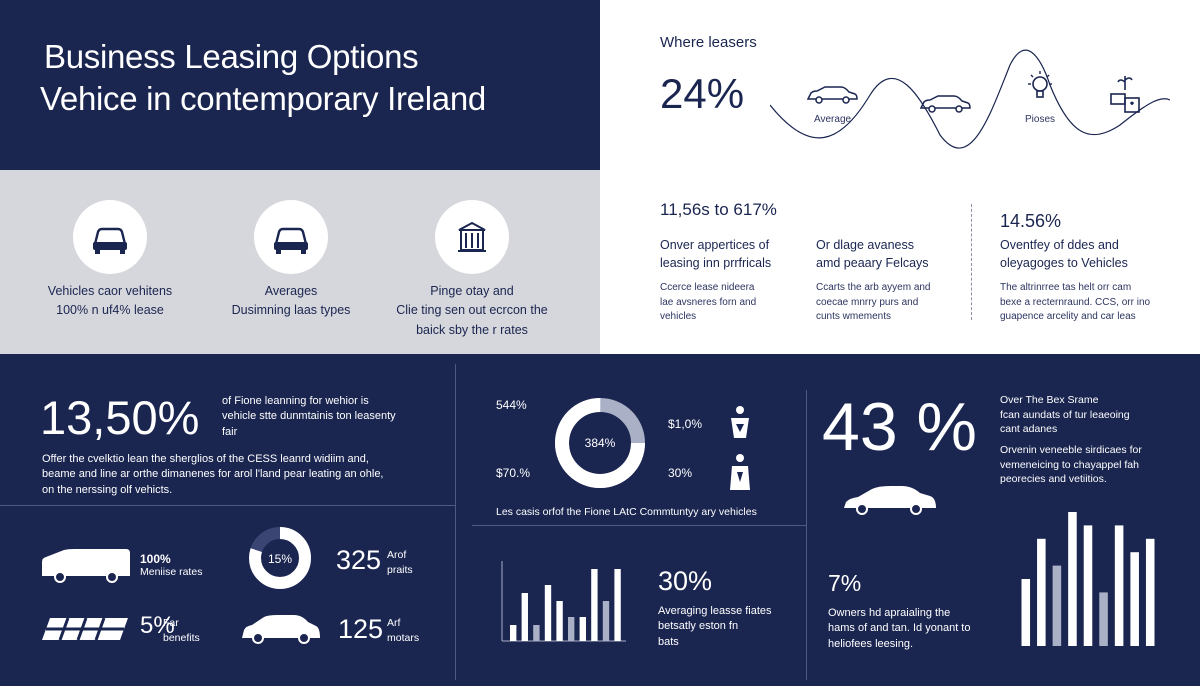  What do you see at coordinates (1071, 450) in the screenshot?
I see `br-desc-4: Orvenin veneeble sirdicaes for` at bounding box center [1071, 450].